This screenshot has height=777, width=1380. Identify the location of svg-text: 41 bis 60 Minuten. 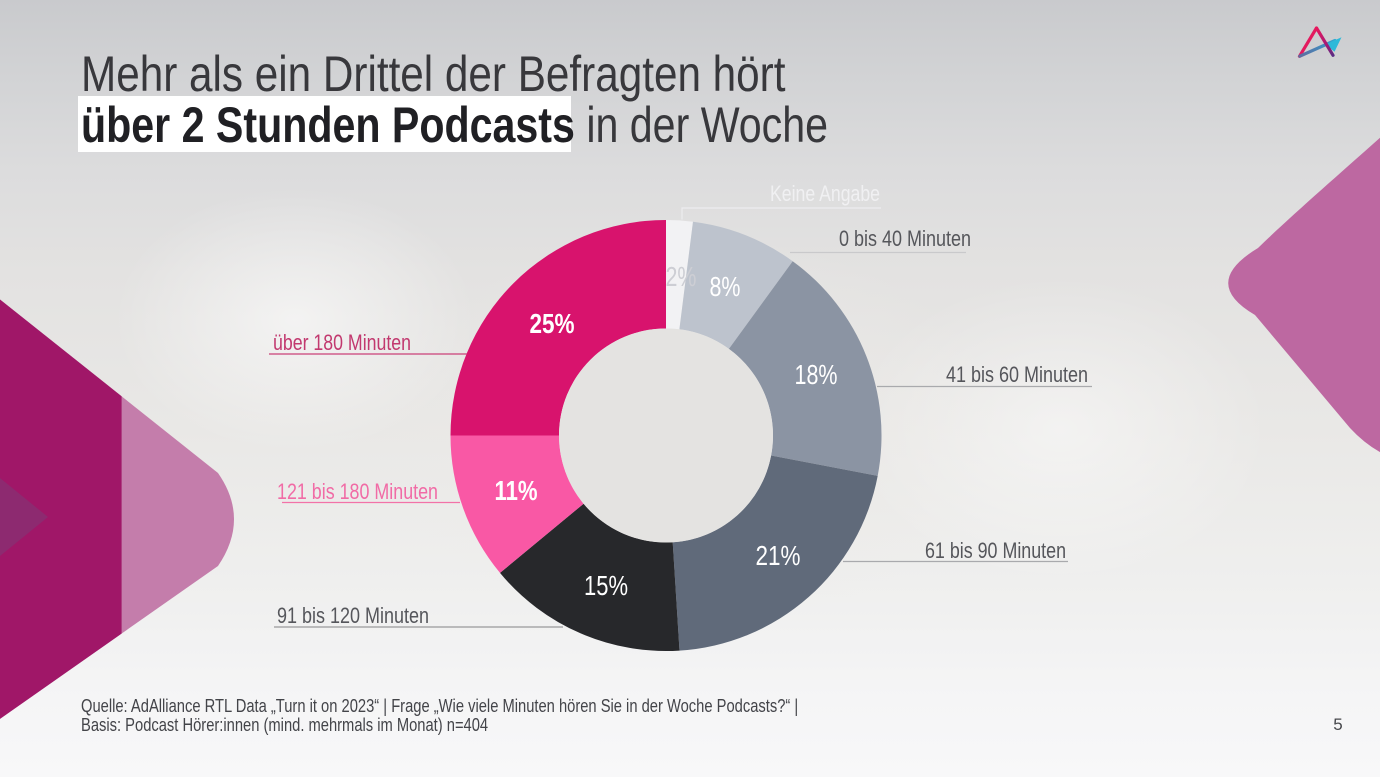
(1017, 374).